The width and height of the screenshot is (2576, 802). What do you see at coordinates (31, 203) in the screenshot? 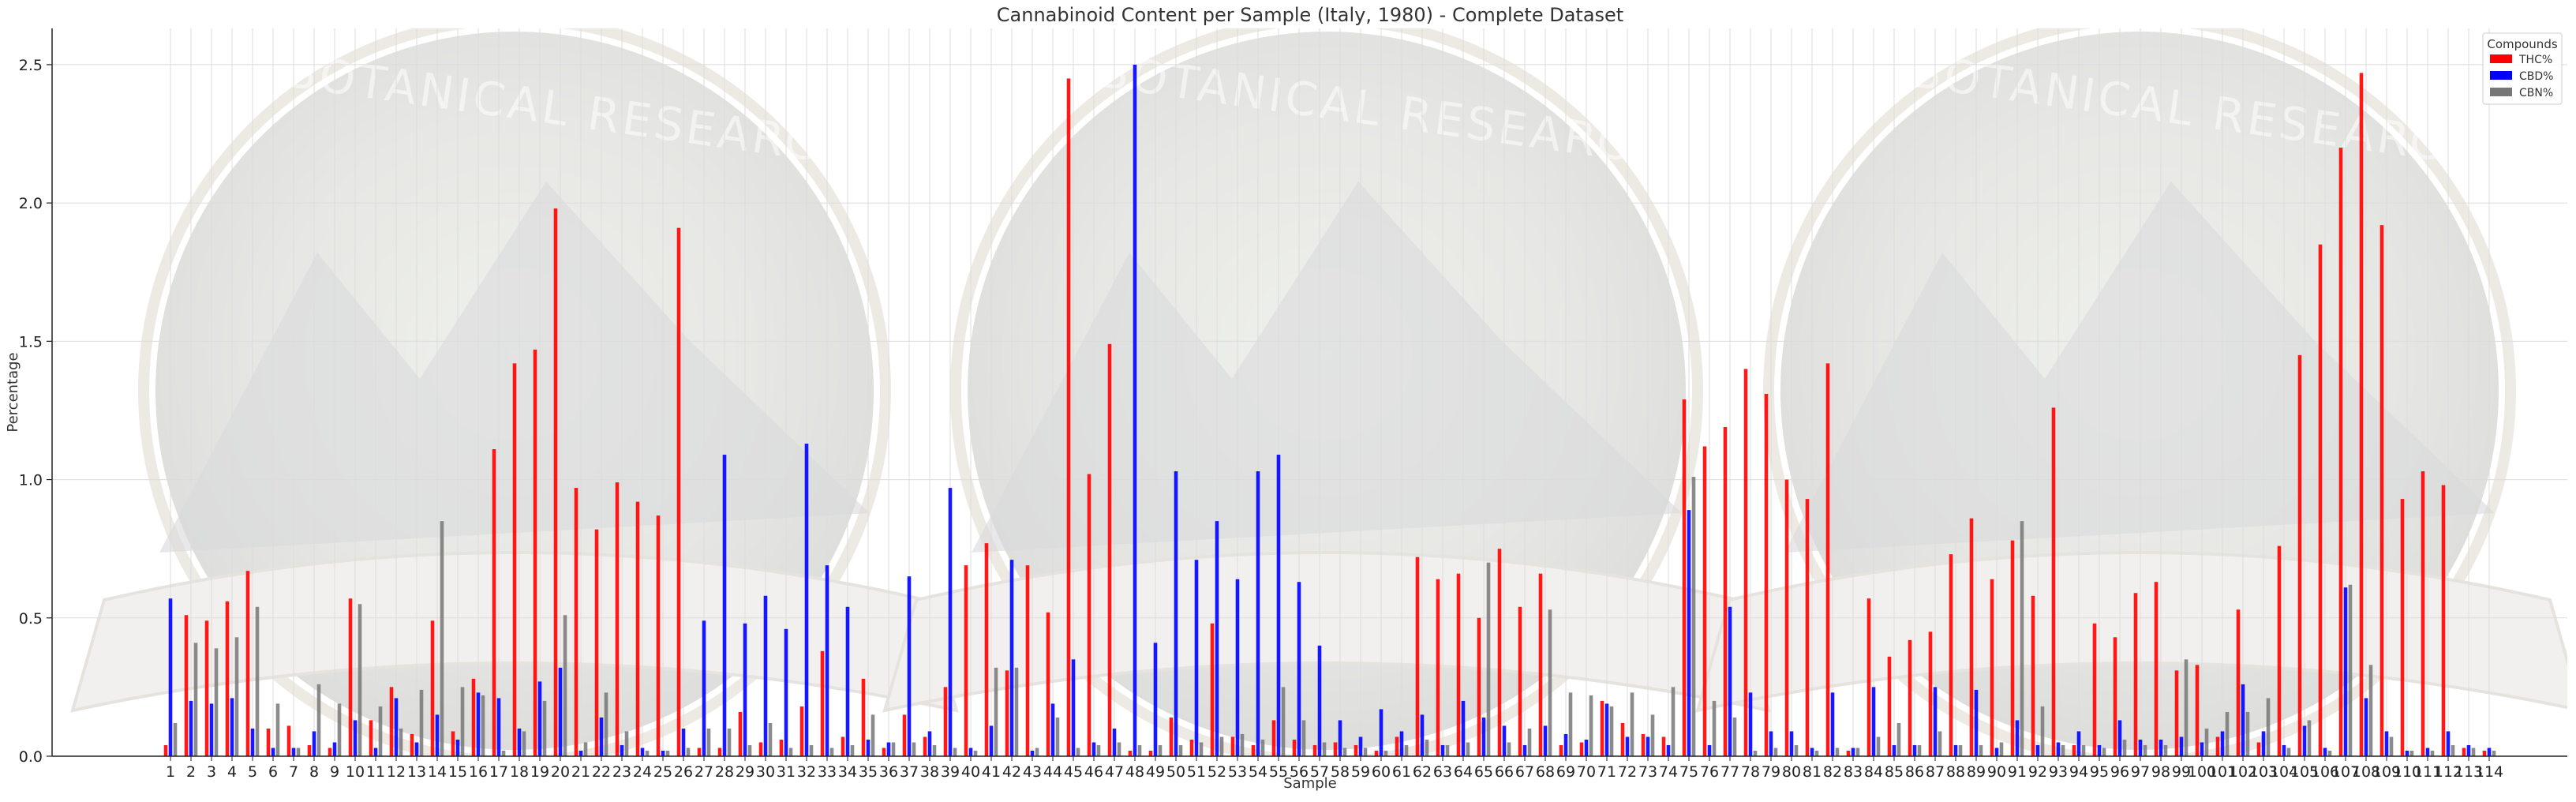
I see `y-tick-label: 2.0` at bounding box center [31, 203].